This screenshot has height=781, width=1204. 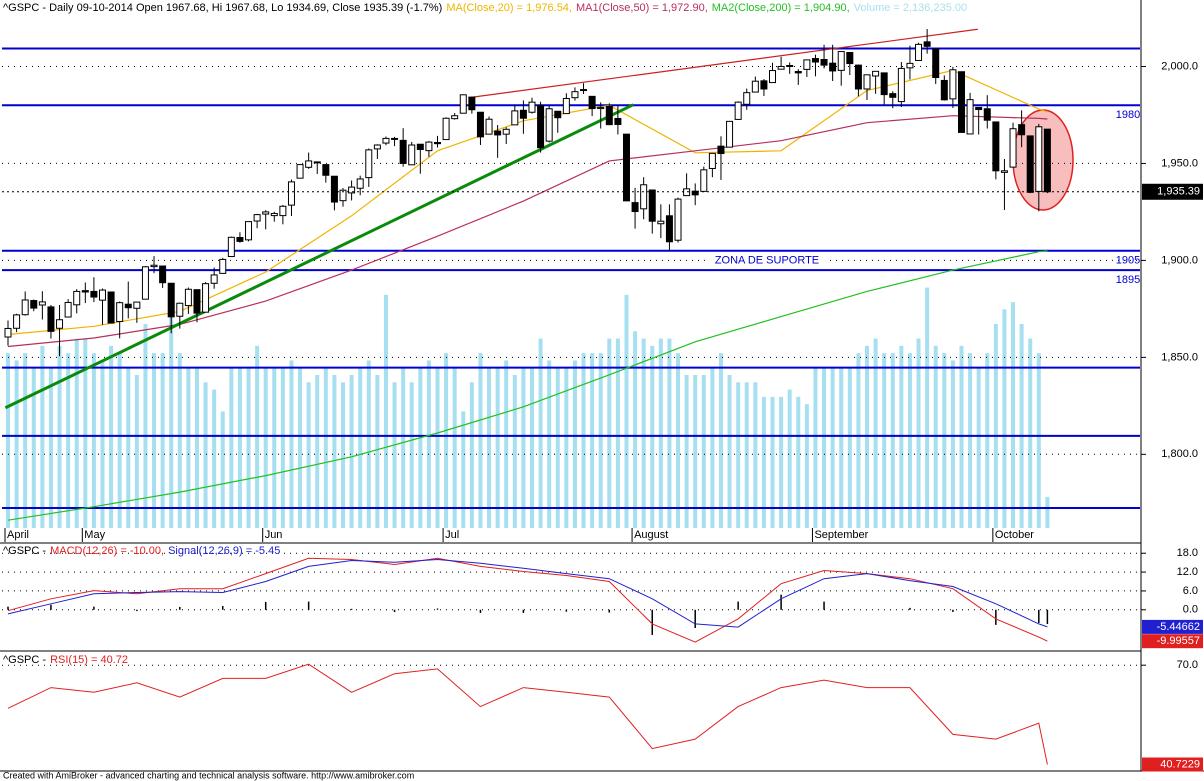 What do you see at coordinates (94, 535) in the screenshot?
I see `x-tick-label: May` at bounding box center [94, 535].